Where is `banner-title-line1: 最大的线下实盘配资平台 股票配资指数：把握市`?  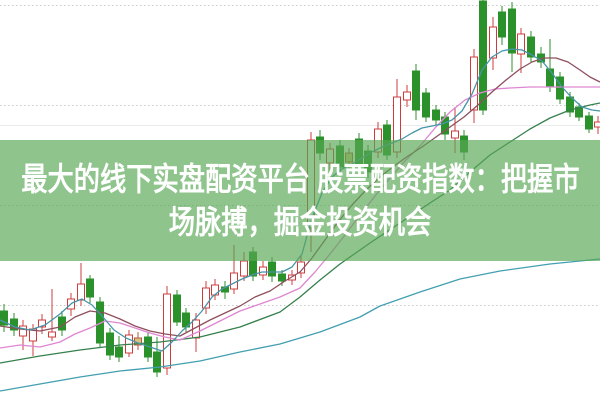
banner-title-line1: 最大的线下实盘配资平台 股票配资指数：把握市 is located at coordinates (300, 178).